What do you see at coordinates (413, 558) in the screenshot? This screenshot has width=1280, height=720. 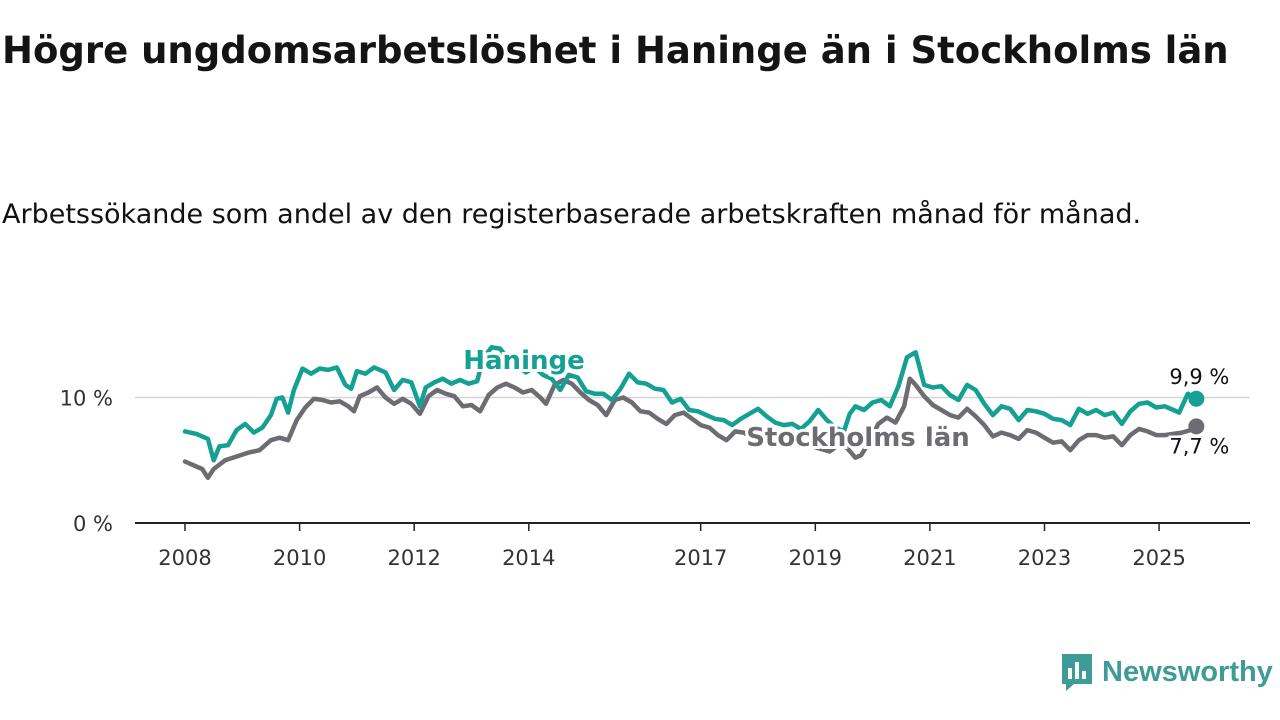 I see `x-tick-label: 2012` at bounding box center [413, 558].